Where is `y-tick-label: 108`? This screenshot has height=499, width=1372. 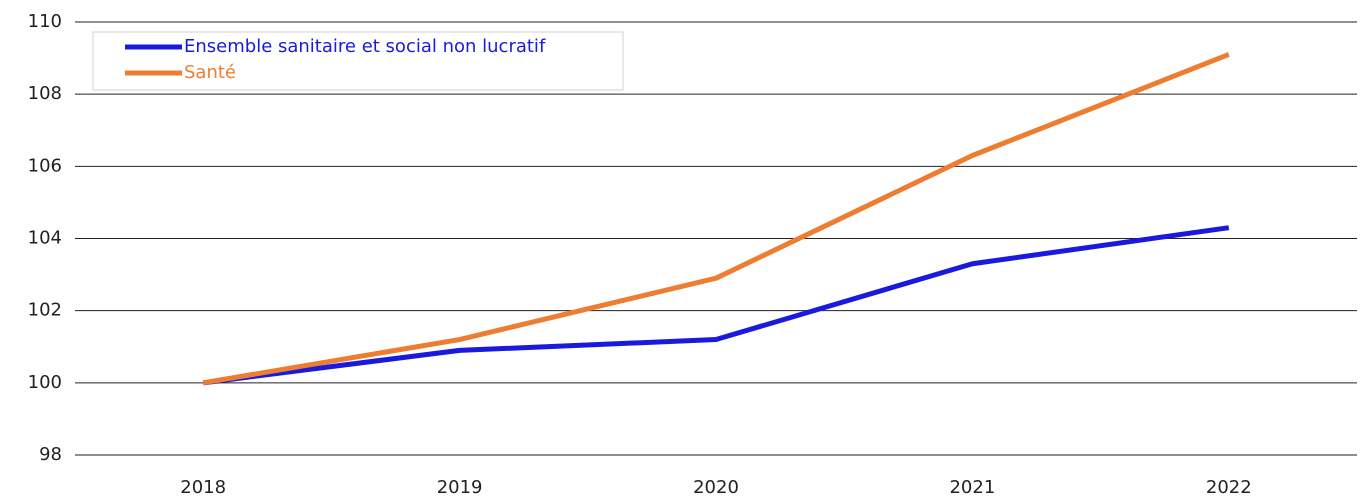 y-tick-label: 108 is located at coordinates (45, 93).